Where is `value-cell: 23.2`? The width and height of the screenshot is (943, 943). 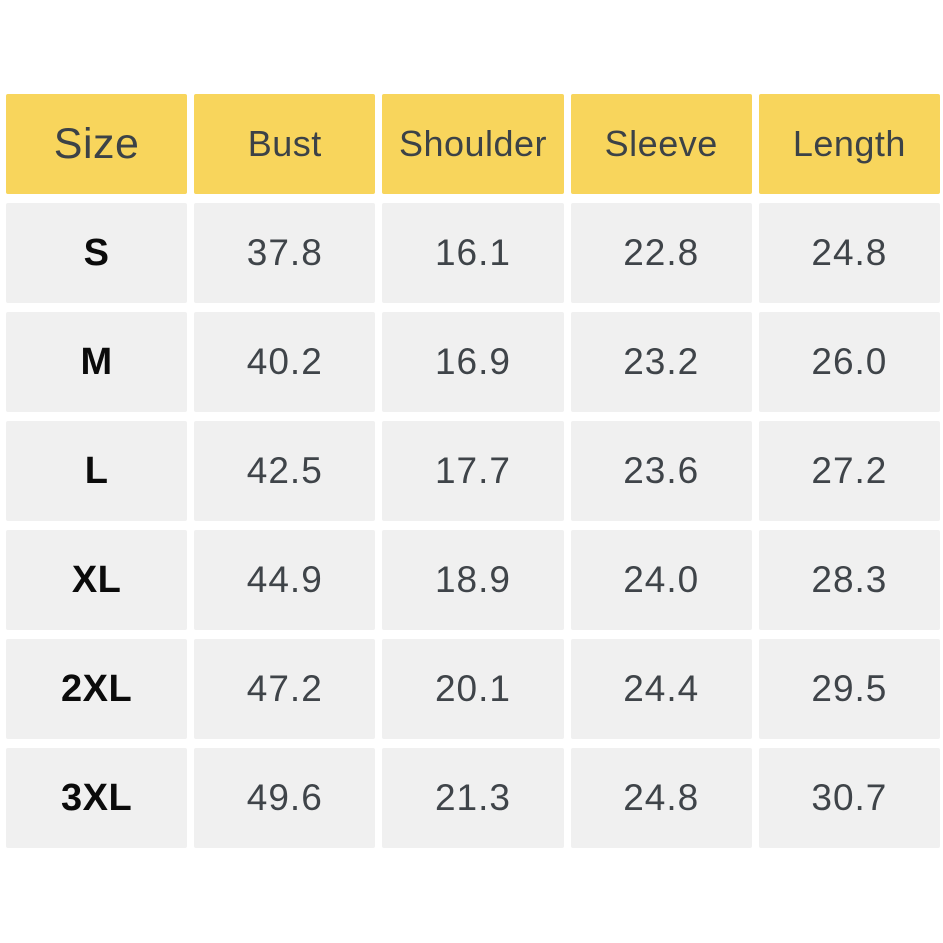
value-cell: 23.2 is located at coordinates (661, 362).